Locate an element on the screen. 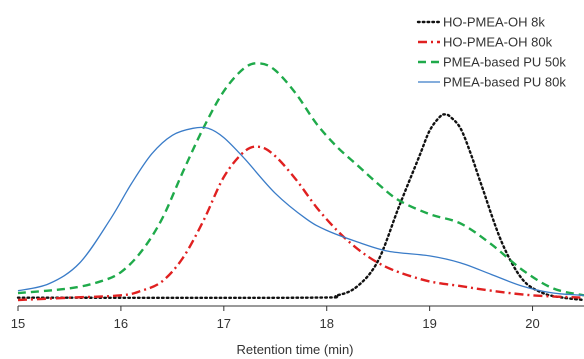 The image size is (584, 359). x-axis-label: Retention time (min) is located at coordinates (294, 349).